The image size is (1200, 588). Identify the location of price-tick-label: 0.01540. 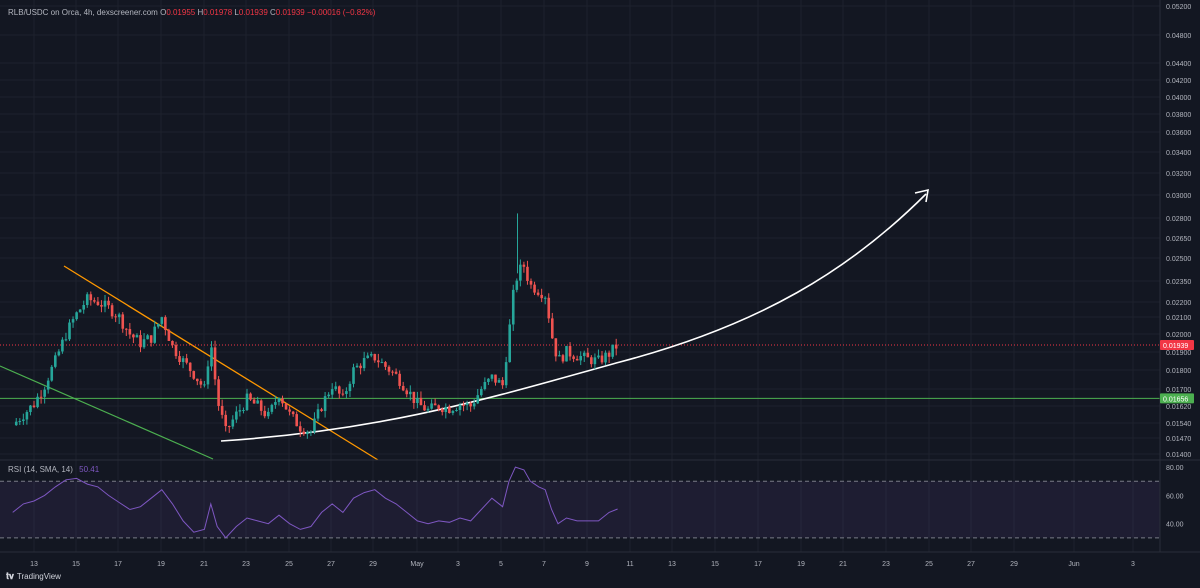
(1178, 424).